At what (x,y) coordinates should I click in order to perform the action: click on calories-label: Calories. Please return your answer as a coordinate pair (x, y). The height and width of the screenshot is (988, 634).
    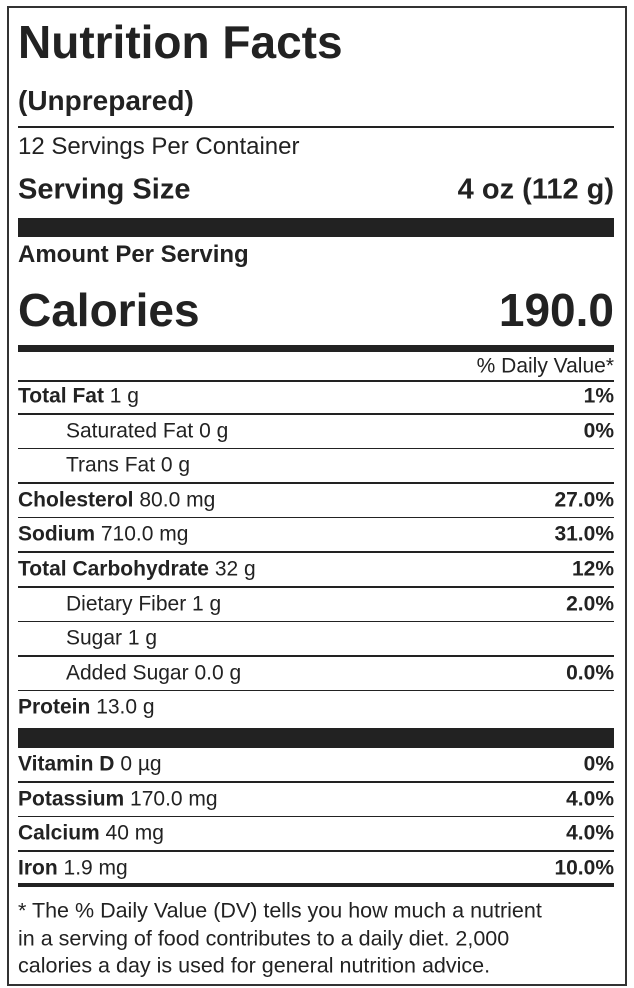
    Looking at the image, I should click on (109, 310).